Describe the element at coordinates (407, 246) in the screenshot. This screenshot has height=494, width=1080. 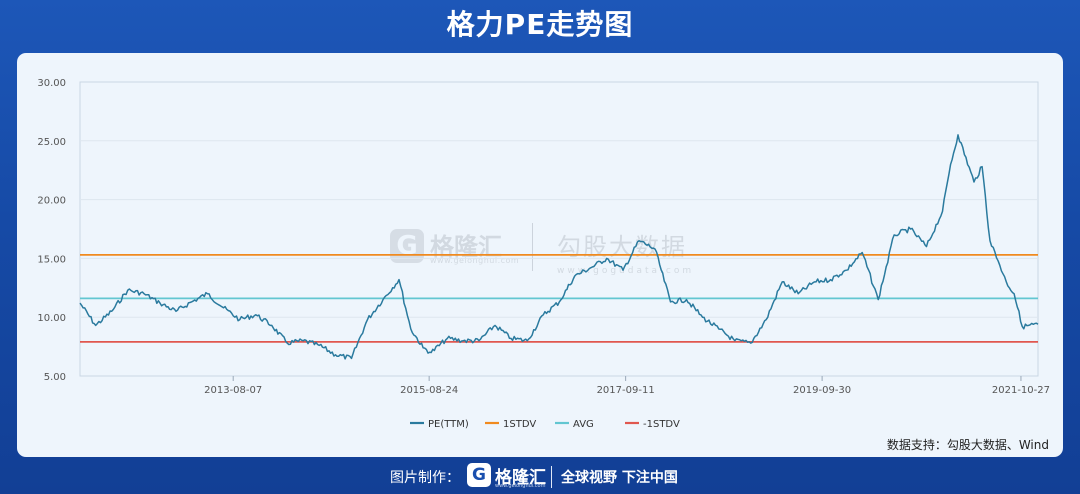
I see `brand-logo-icon: G` at that location.